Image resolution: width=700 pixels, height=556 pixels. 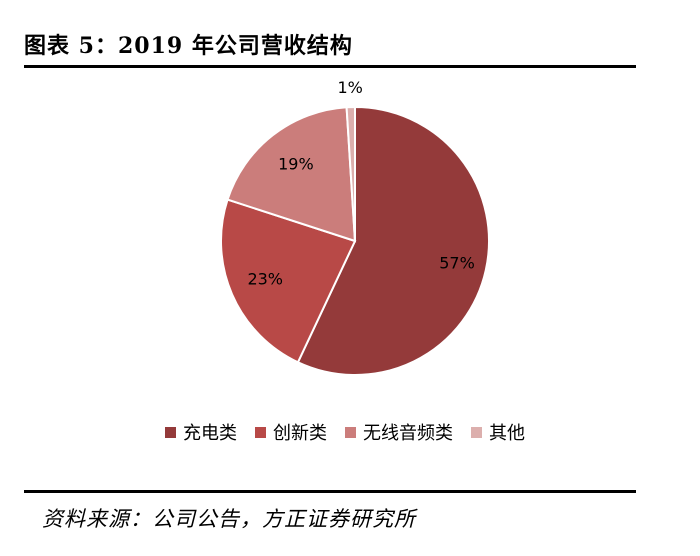 What do you see at coordinates (291, 174) in the screenshot?
I see `pie-slice-wireless-audio` at bounding box center [291, 174].